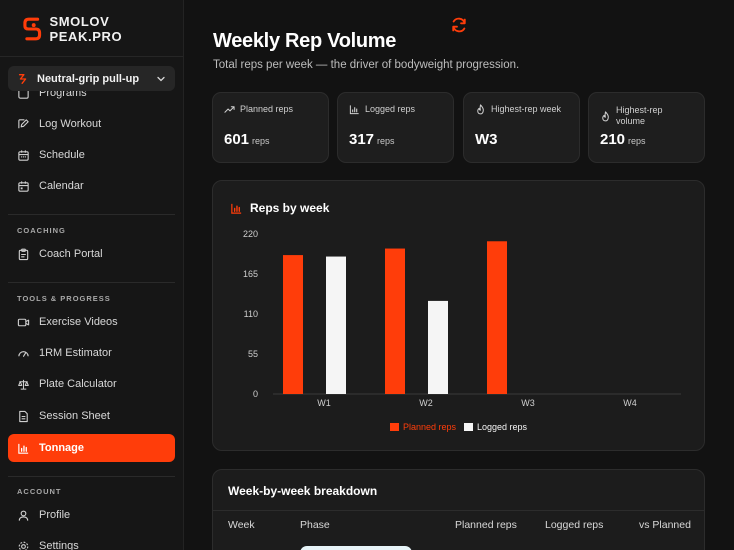 The height and width of the screenshot is (550, 734). What do you see at coordinates (267, 109) in the screenshot?
I see `stat-label: Planned reps` at bounding box center [267, 109].